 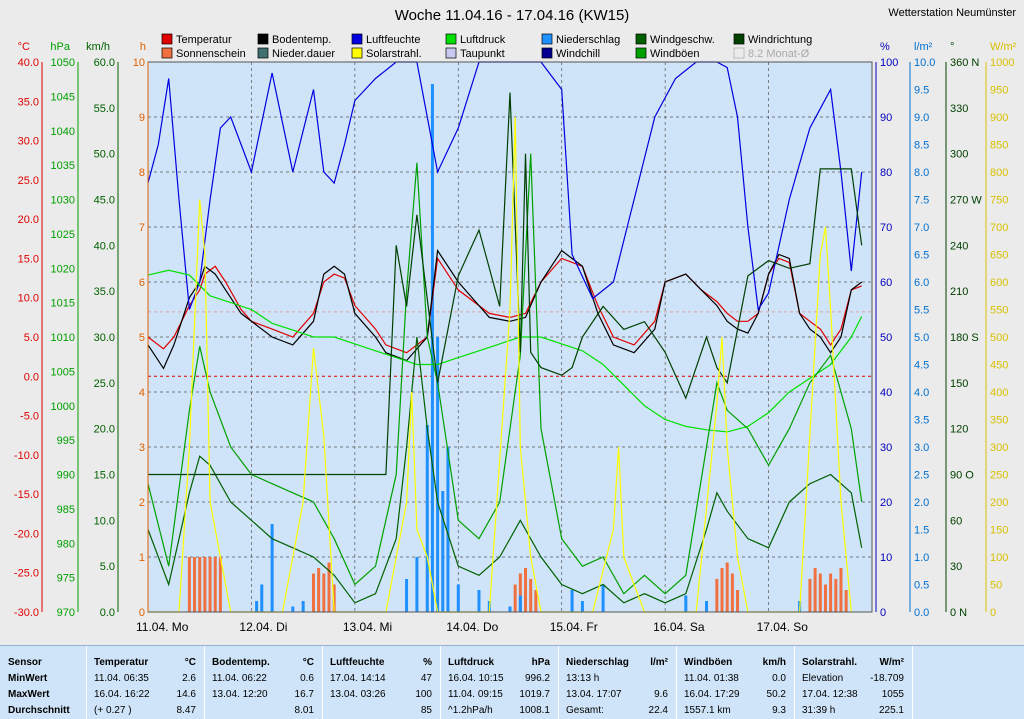 What do you see at coordinates (39, 710) in the screenshot?
I see `stats-label-avg: Durchschnitt` at bounding box center [39, 710].